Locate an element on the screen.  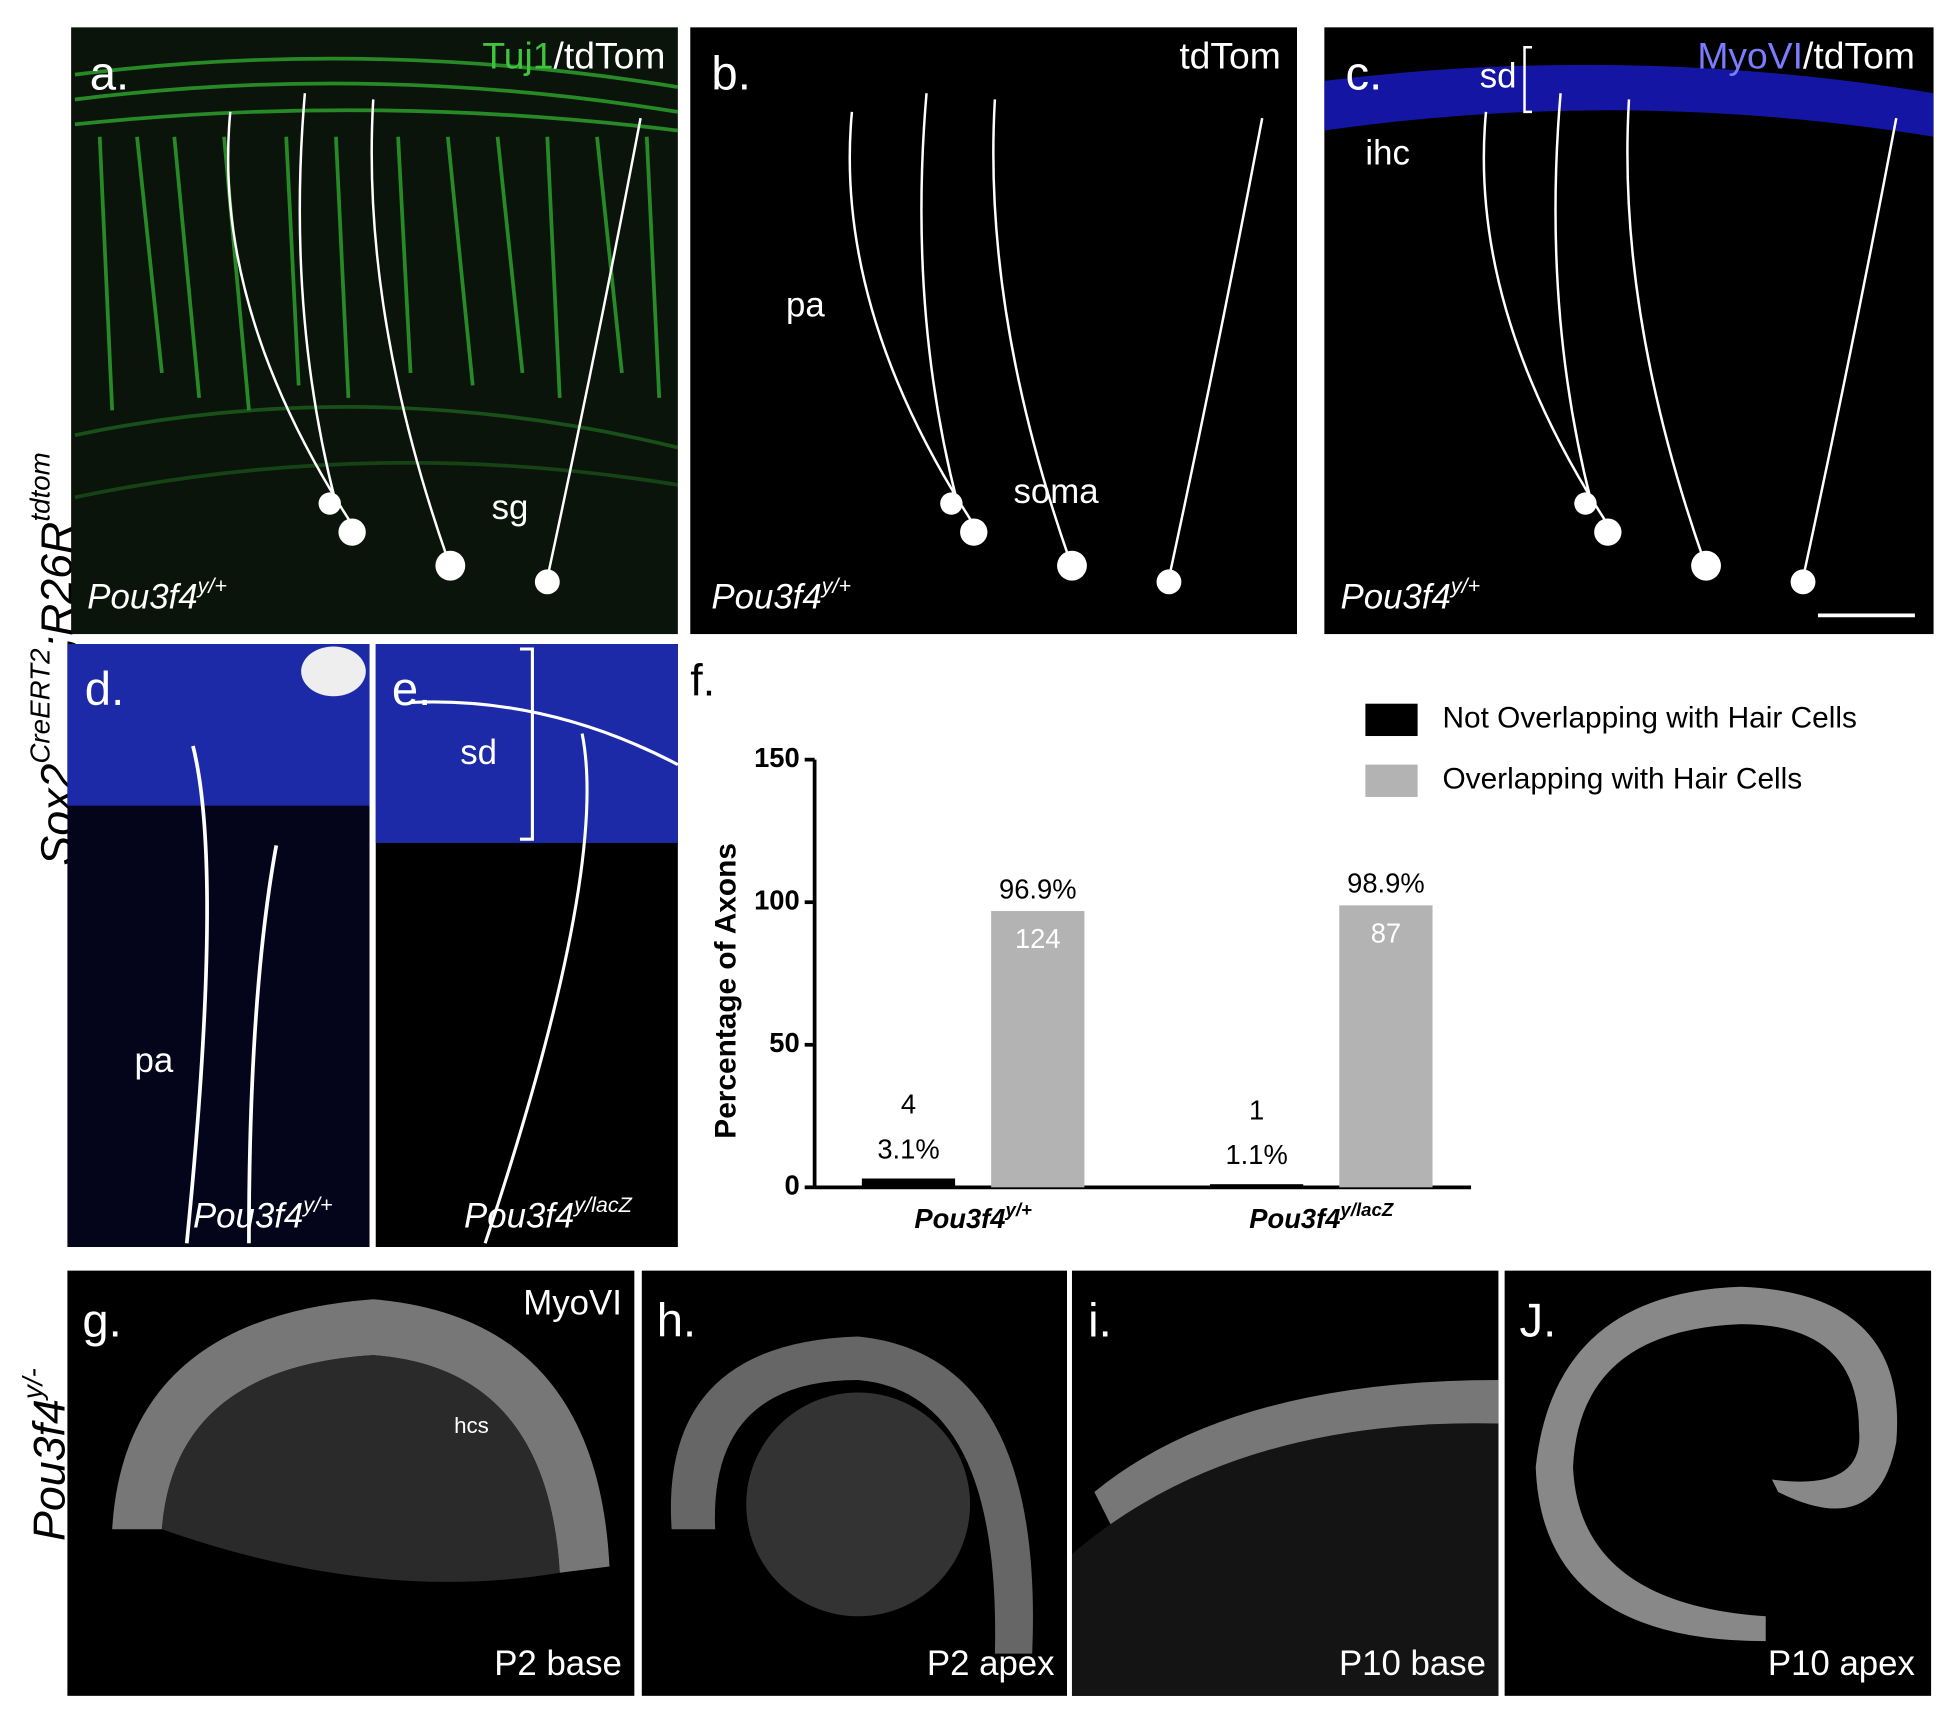
blob is located at coordinates (333, 671).